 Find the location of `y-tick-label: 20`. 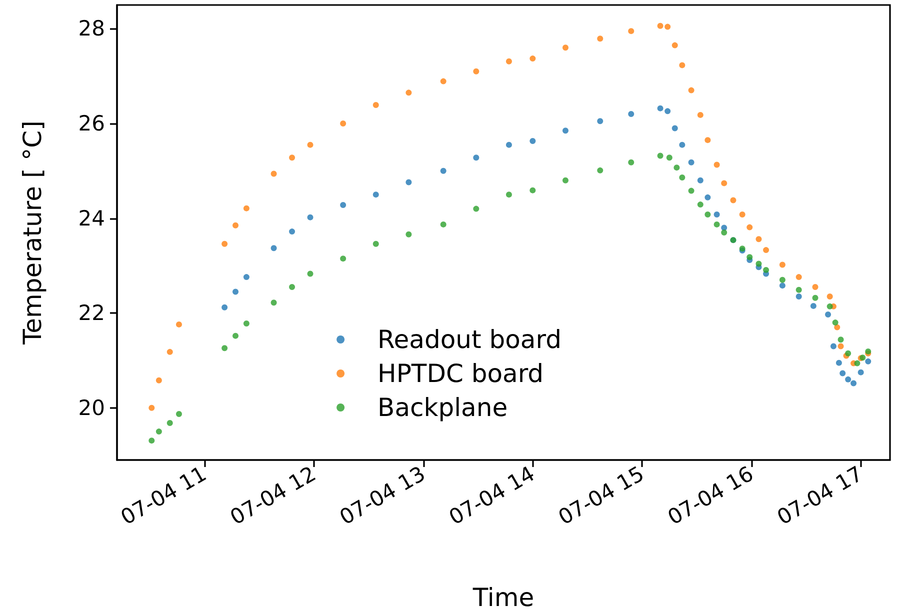

y-tick-label: 20 is located at coordinates (91, 408).